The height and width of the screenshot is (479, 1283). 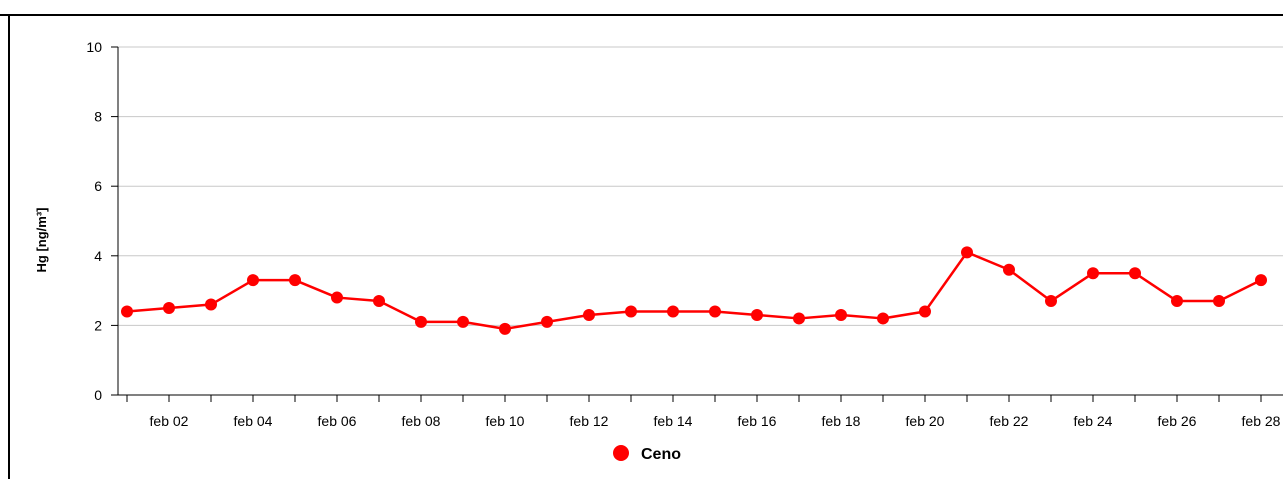 What do you see at coordinates (673, 421) in the screenshot?
I see `x-tick-label: feb 14` at bounding box center [673, 421].